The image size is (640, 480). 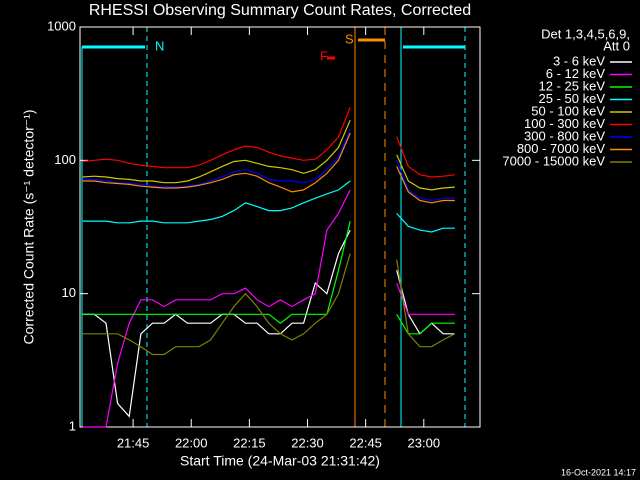 I want to click on legend-label: 6 - 12 keV, so click(x=576, y=73).